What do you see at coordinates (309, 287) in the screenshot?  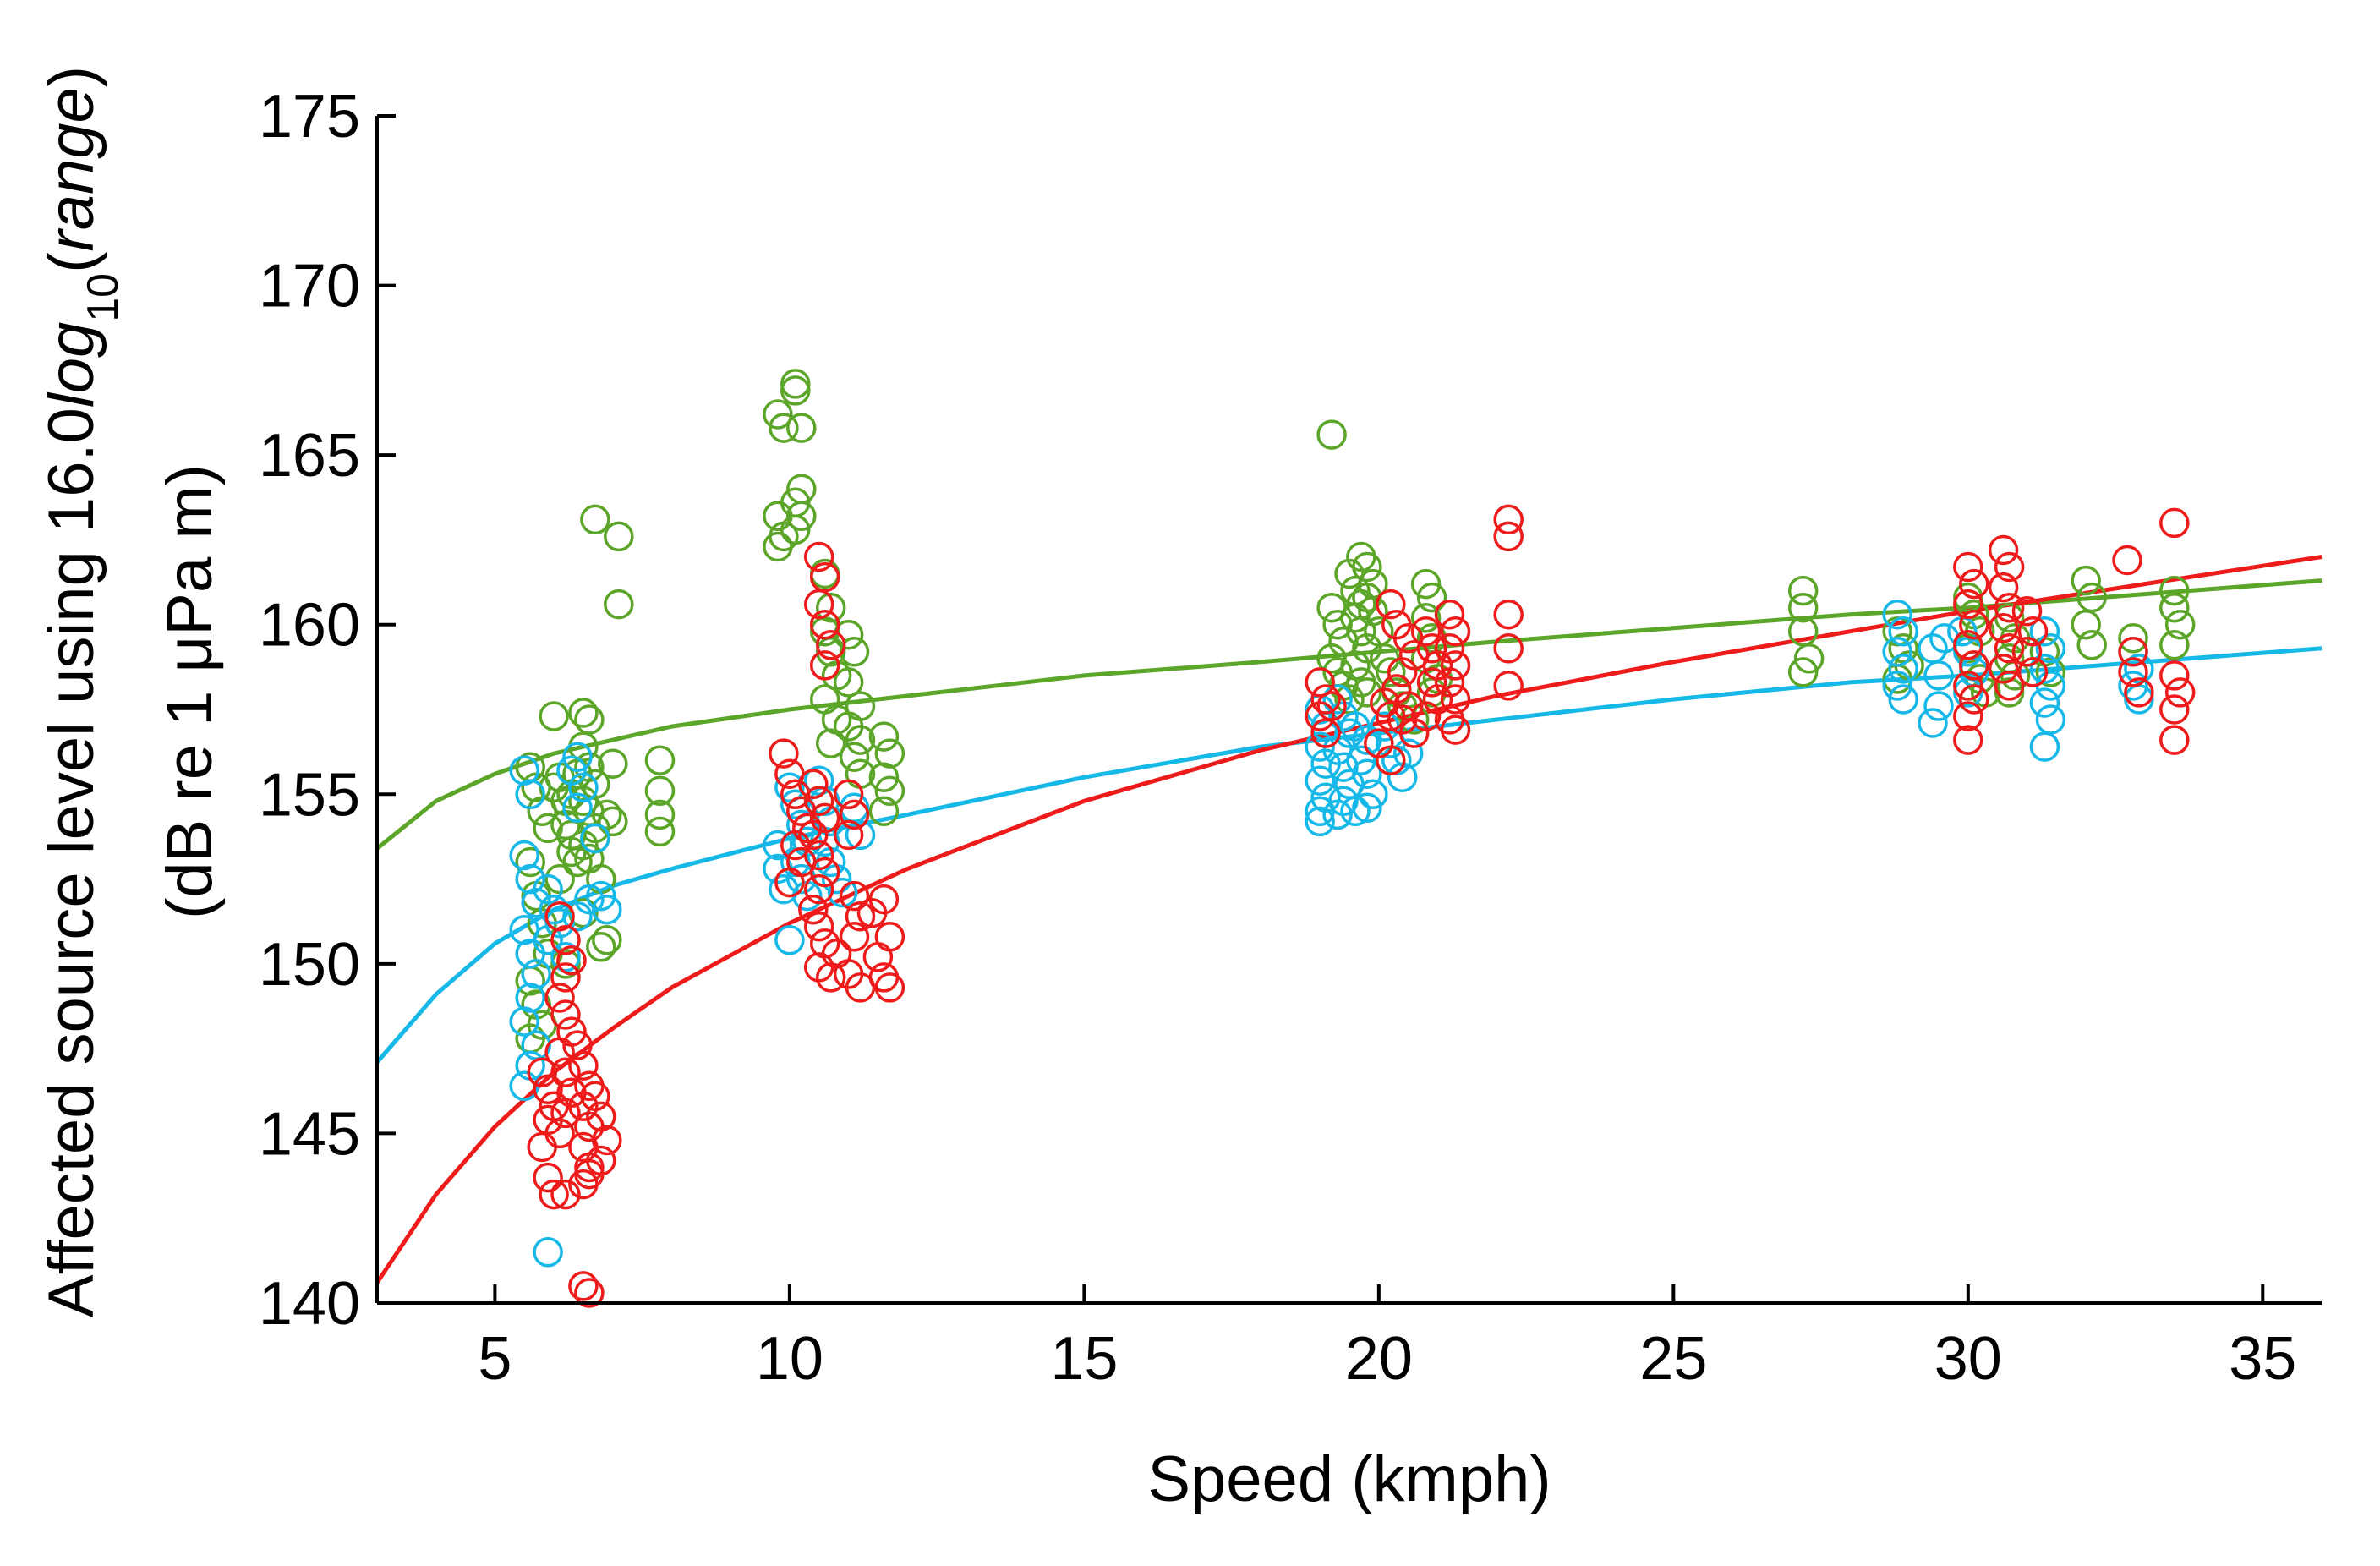 I see `y-tick-label: 170` at bounding box center [309, 287].